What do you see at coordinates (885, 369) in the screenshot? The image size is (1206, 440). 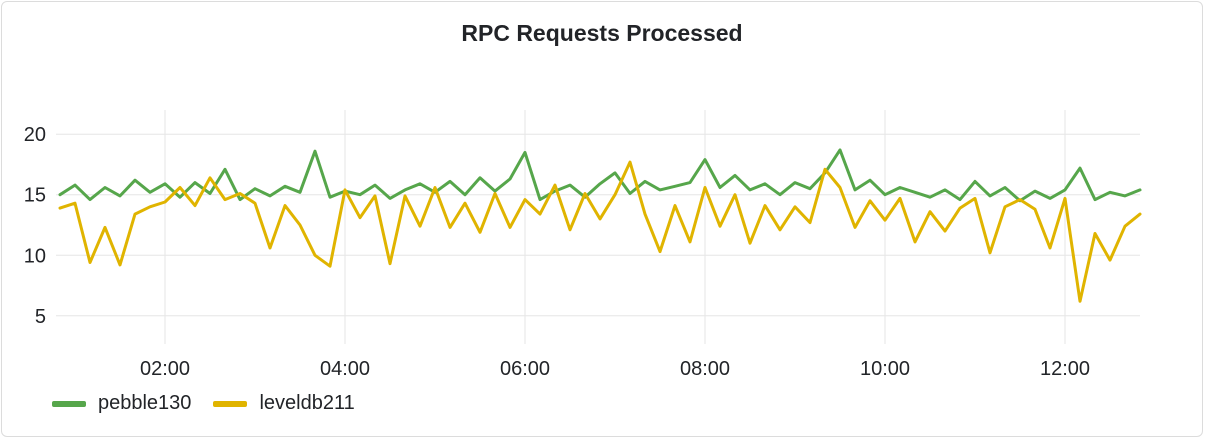 I see `x-tick-label: 10:00` at bounding box center [885, 369].